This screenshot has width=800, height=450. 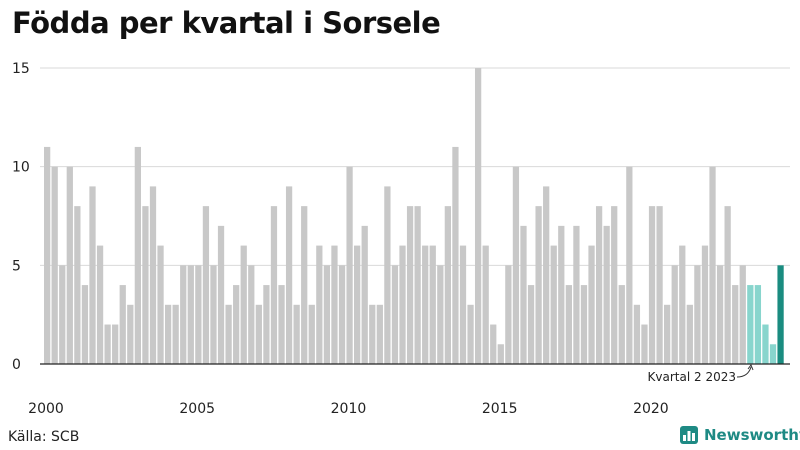 What do you see at coordinates (21, 168) in the screenshot?
I see `y-tick-label: 10` at bounding box center [21, 168].